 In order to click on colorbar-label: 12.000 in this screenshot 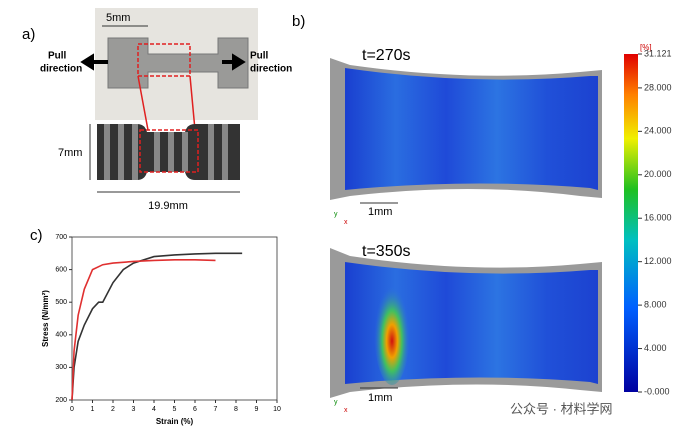, I will do `click(658, 261)`.